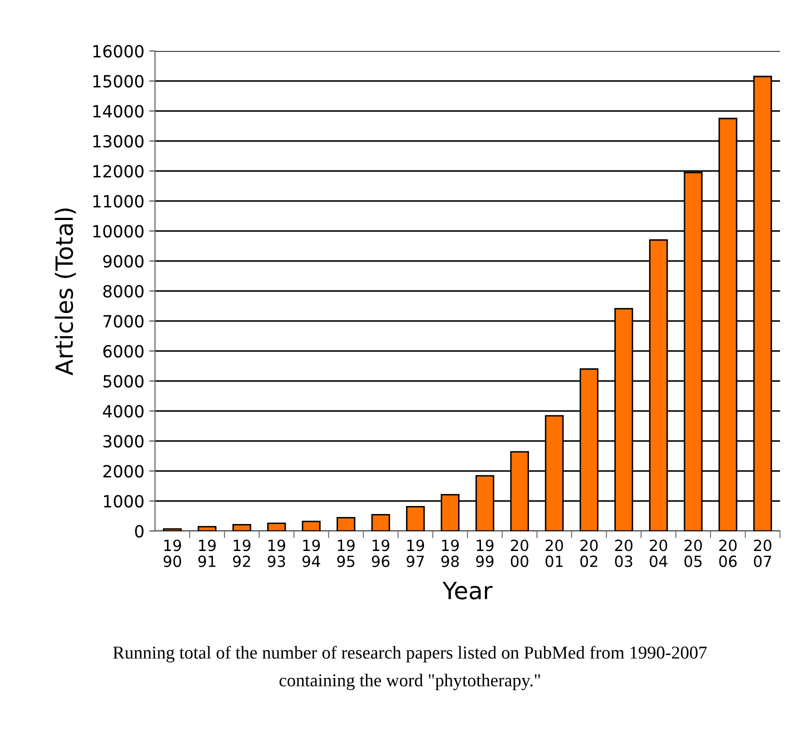 The width and height of the screenshot is (796, 729). Describe the element at coordinates (123, 411) in the screenshot. I see `y-tick-label: 4000` at that location.